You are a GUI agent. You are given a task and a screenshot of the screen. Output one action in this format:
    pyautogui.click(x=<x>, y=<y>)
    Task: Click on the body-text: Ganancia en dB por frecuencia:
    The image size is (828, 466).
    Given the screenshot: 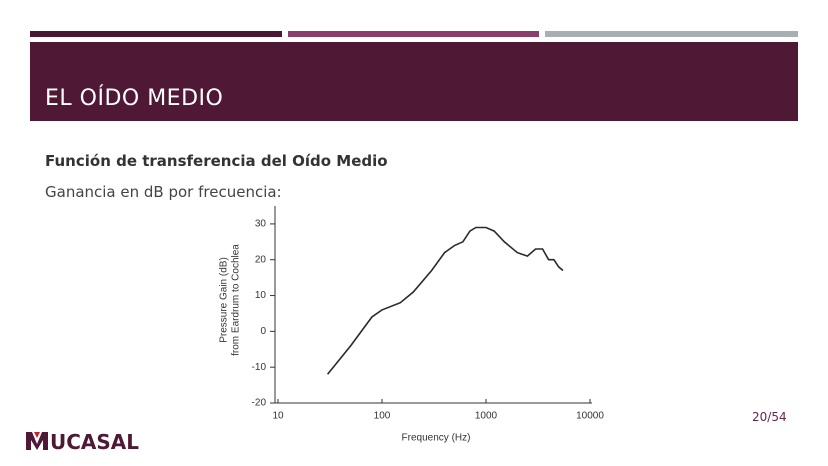 What is the action you would take?
    pyautogui.click(x=163, y=192)
    